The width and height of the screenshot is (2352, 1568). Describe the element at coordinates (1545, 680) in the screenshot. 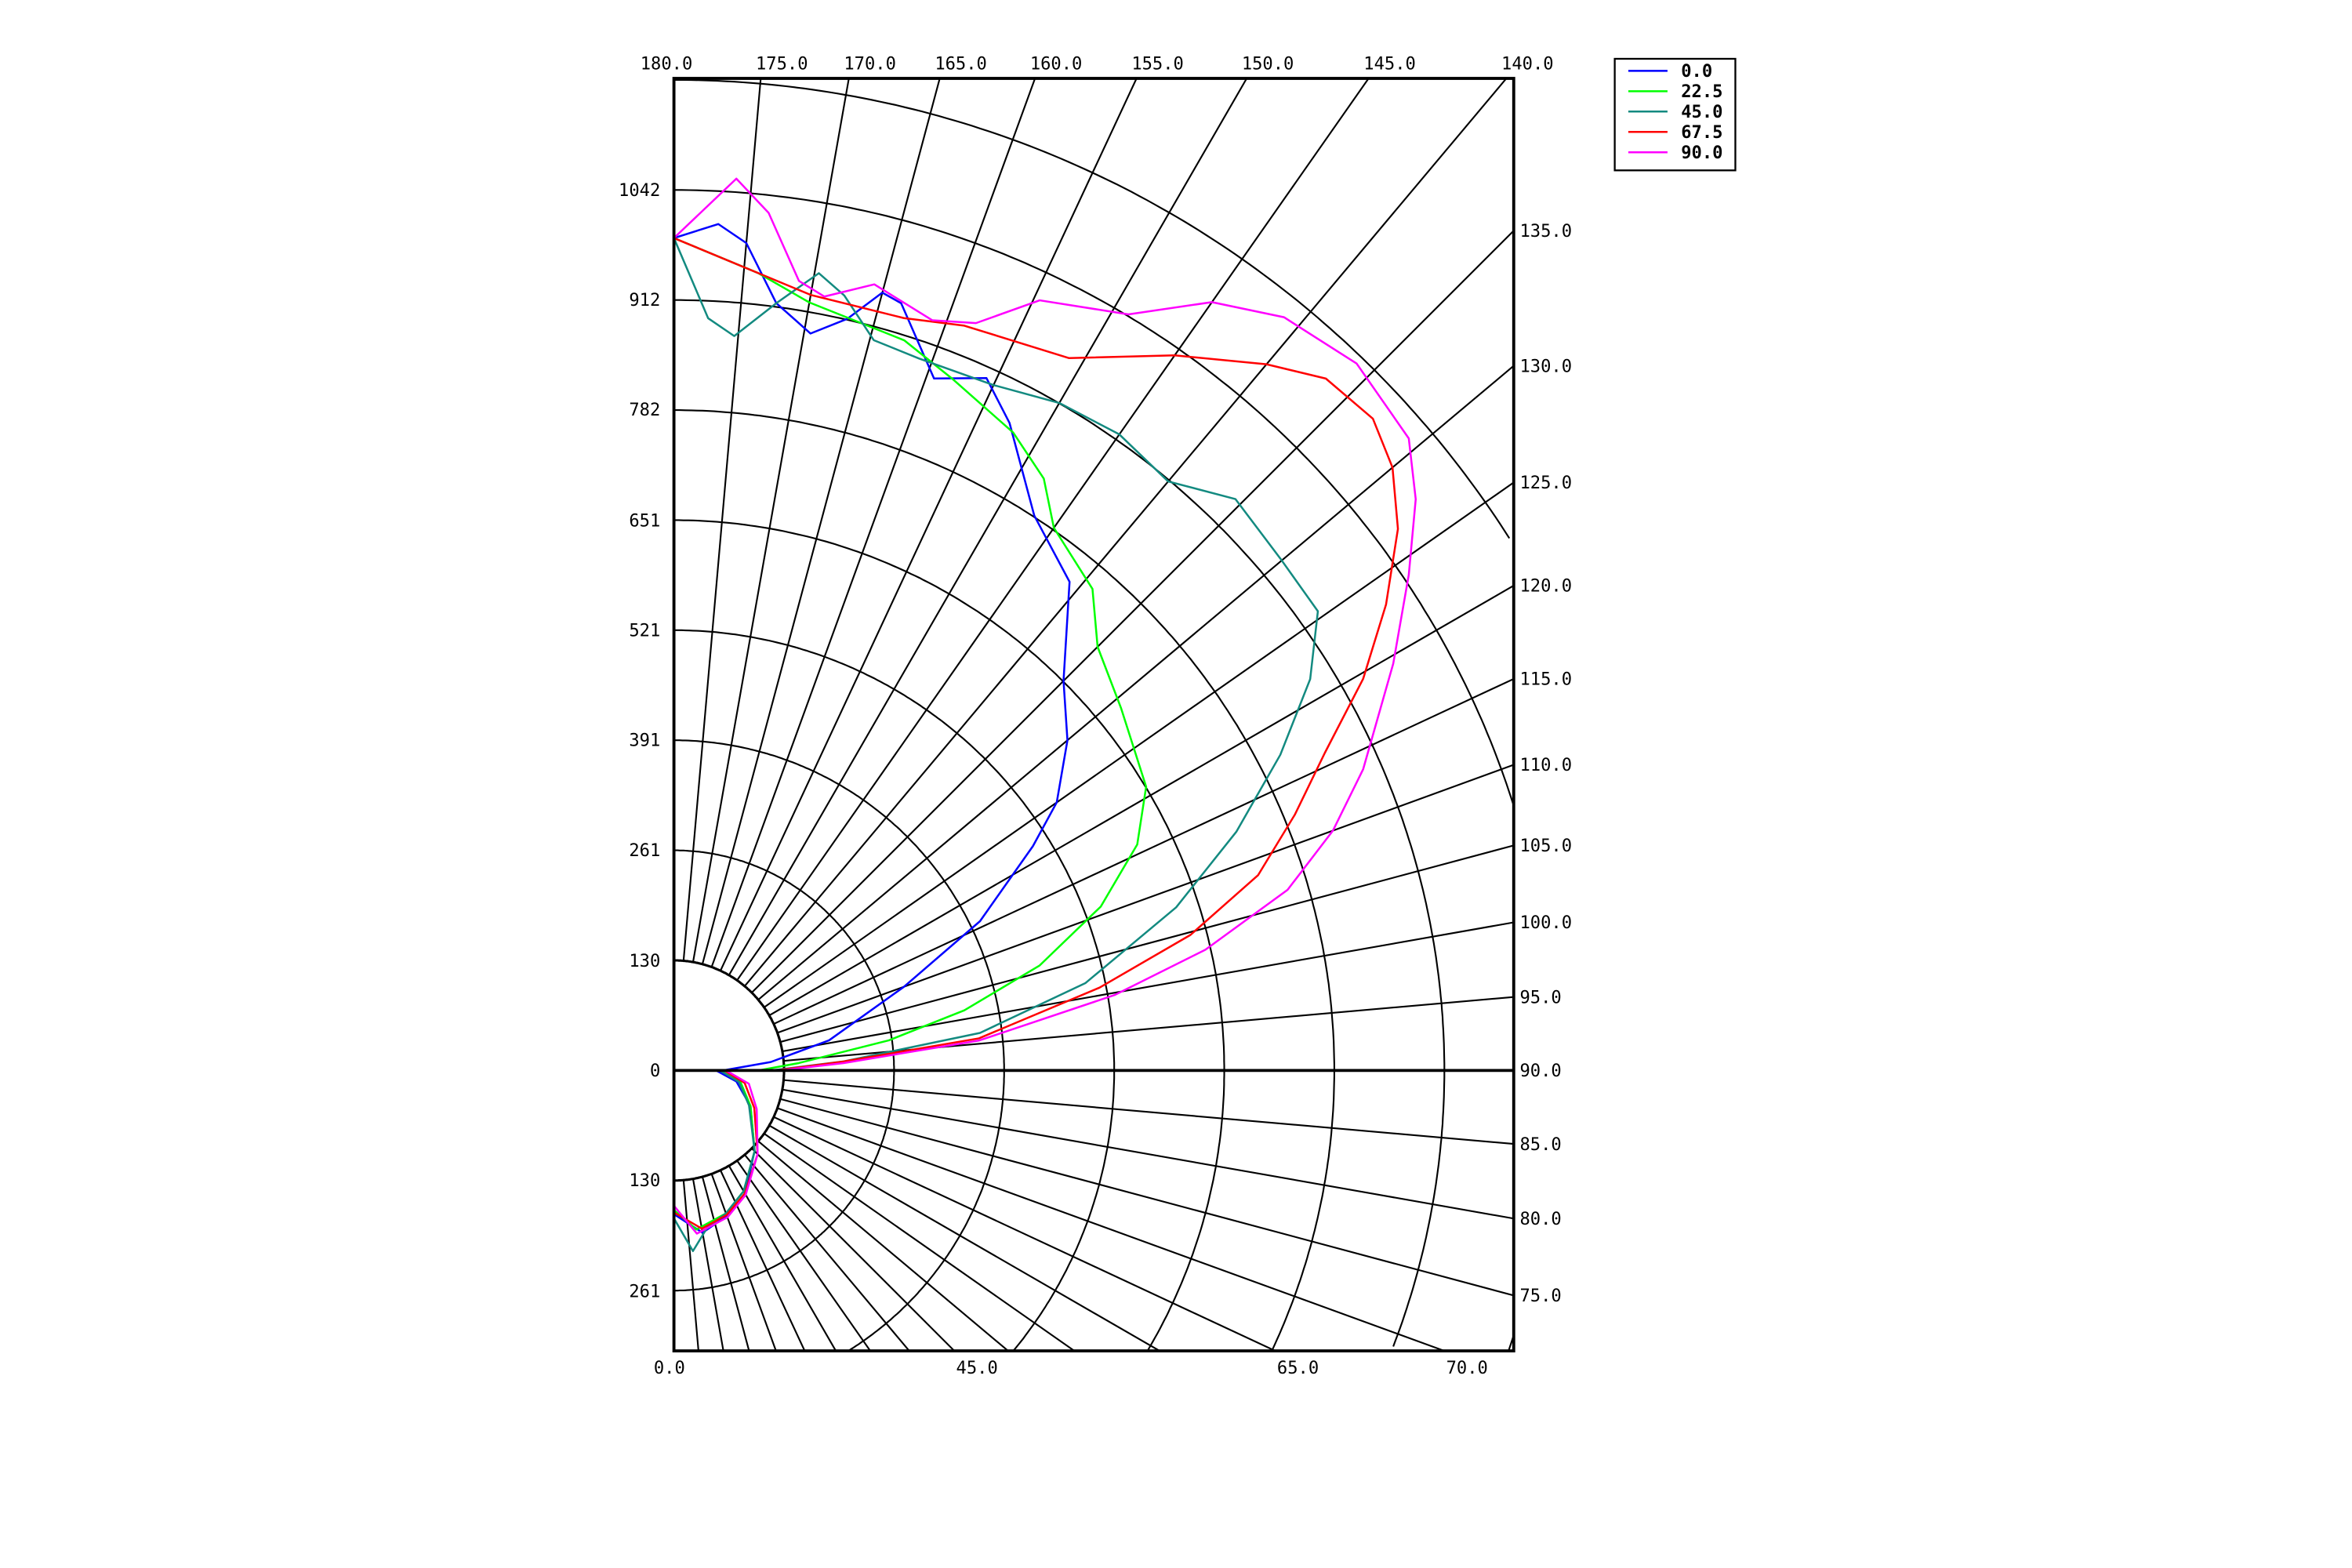

I see `angle-tick-label: 115.0` at that location.